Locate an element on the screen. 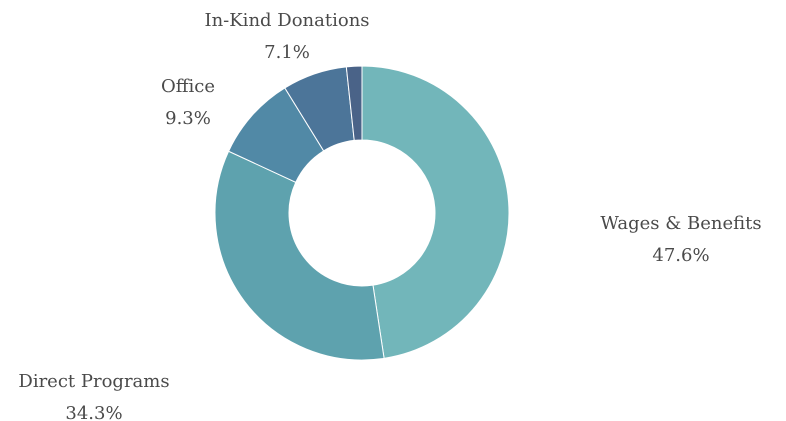 Image resolution: width=786 pixels, height=421 pixels. slice-unlabeled is located at coordinates (354, 103).